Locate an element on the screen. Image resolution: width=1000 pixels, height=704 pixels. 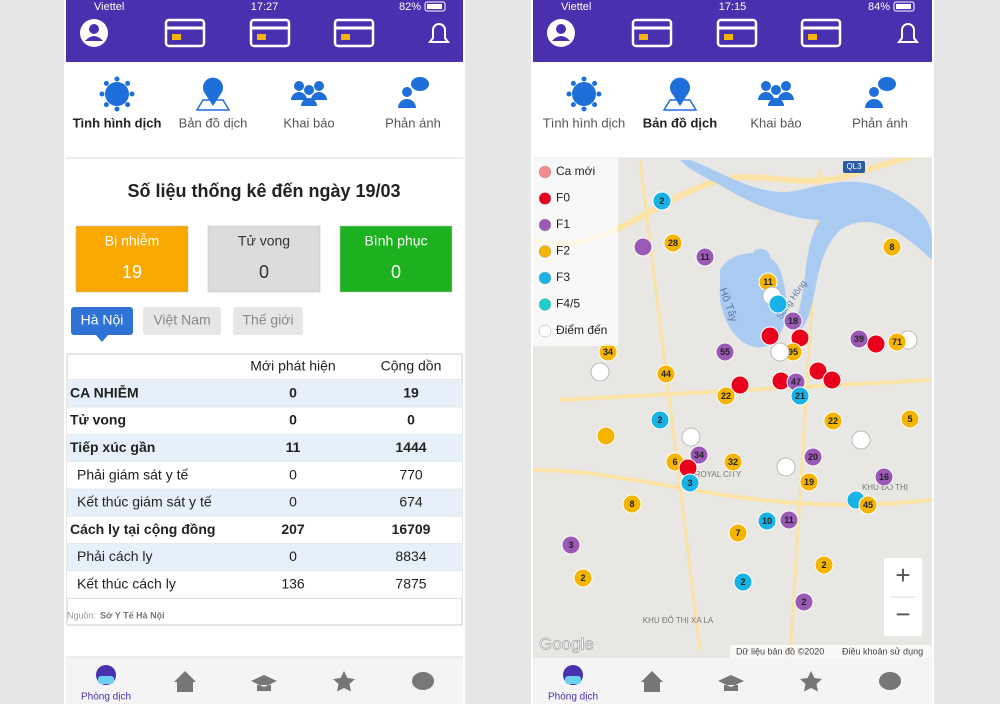
case-marker-label: 55 is located at coordinates (725, 352).